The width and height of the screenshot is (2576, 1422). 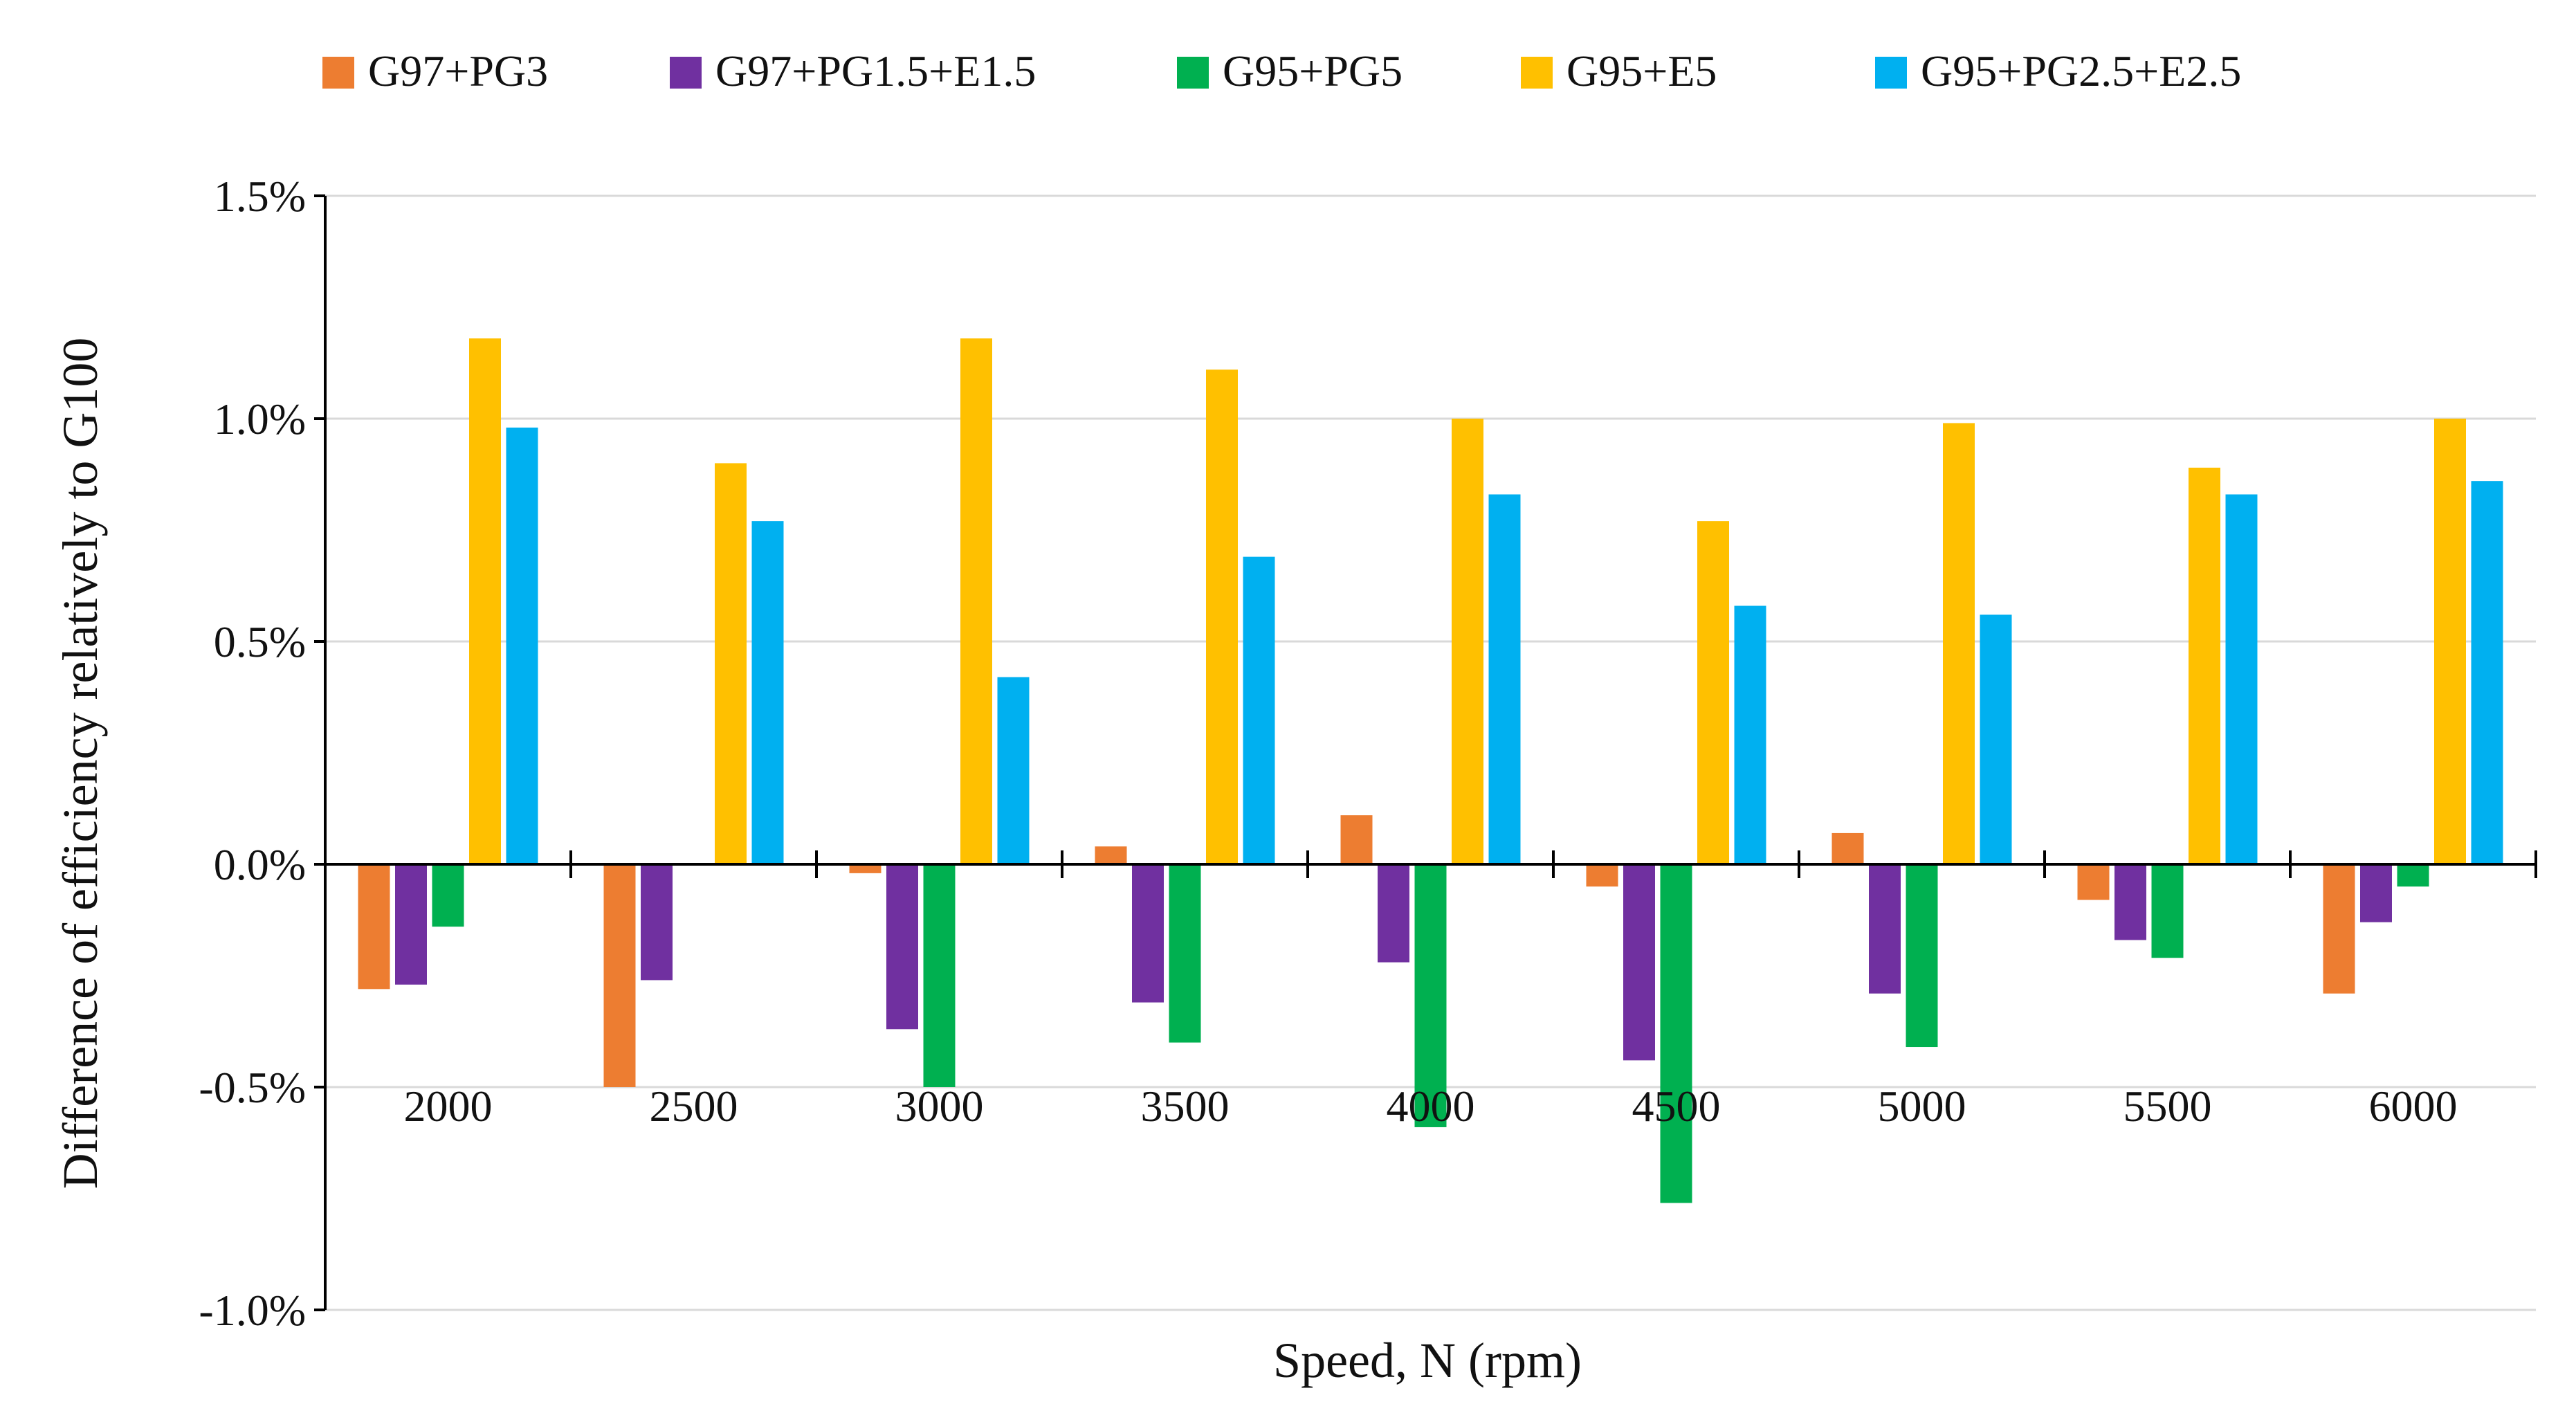 I want to click on y-tick-label: 1.5%, so click(x=260, y=196).